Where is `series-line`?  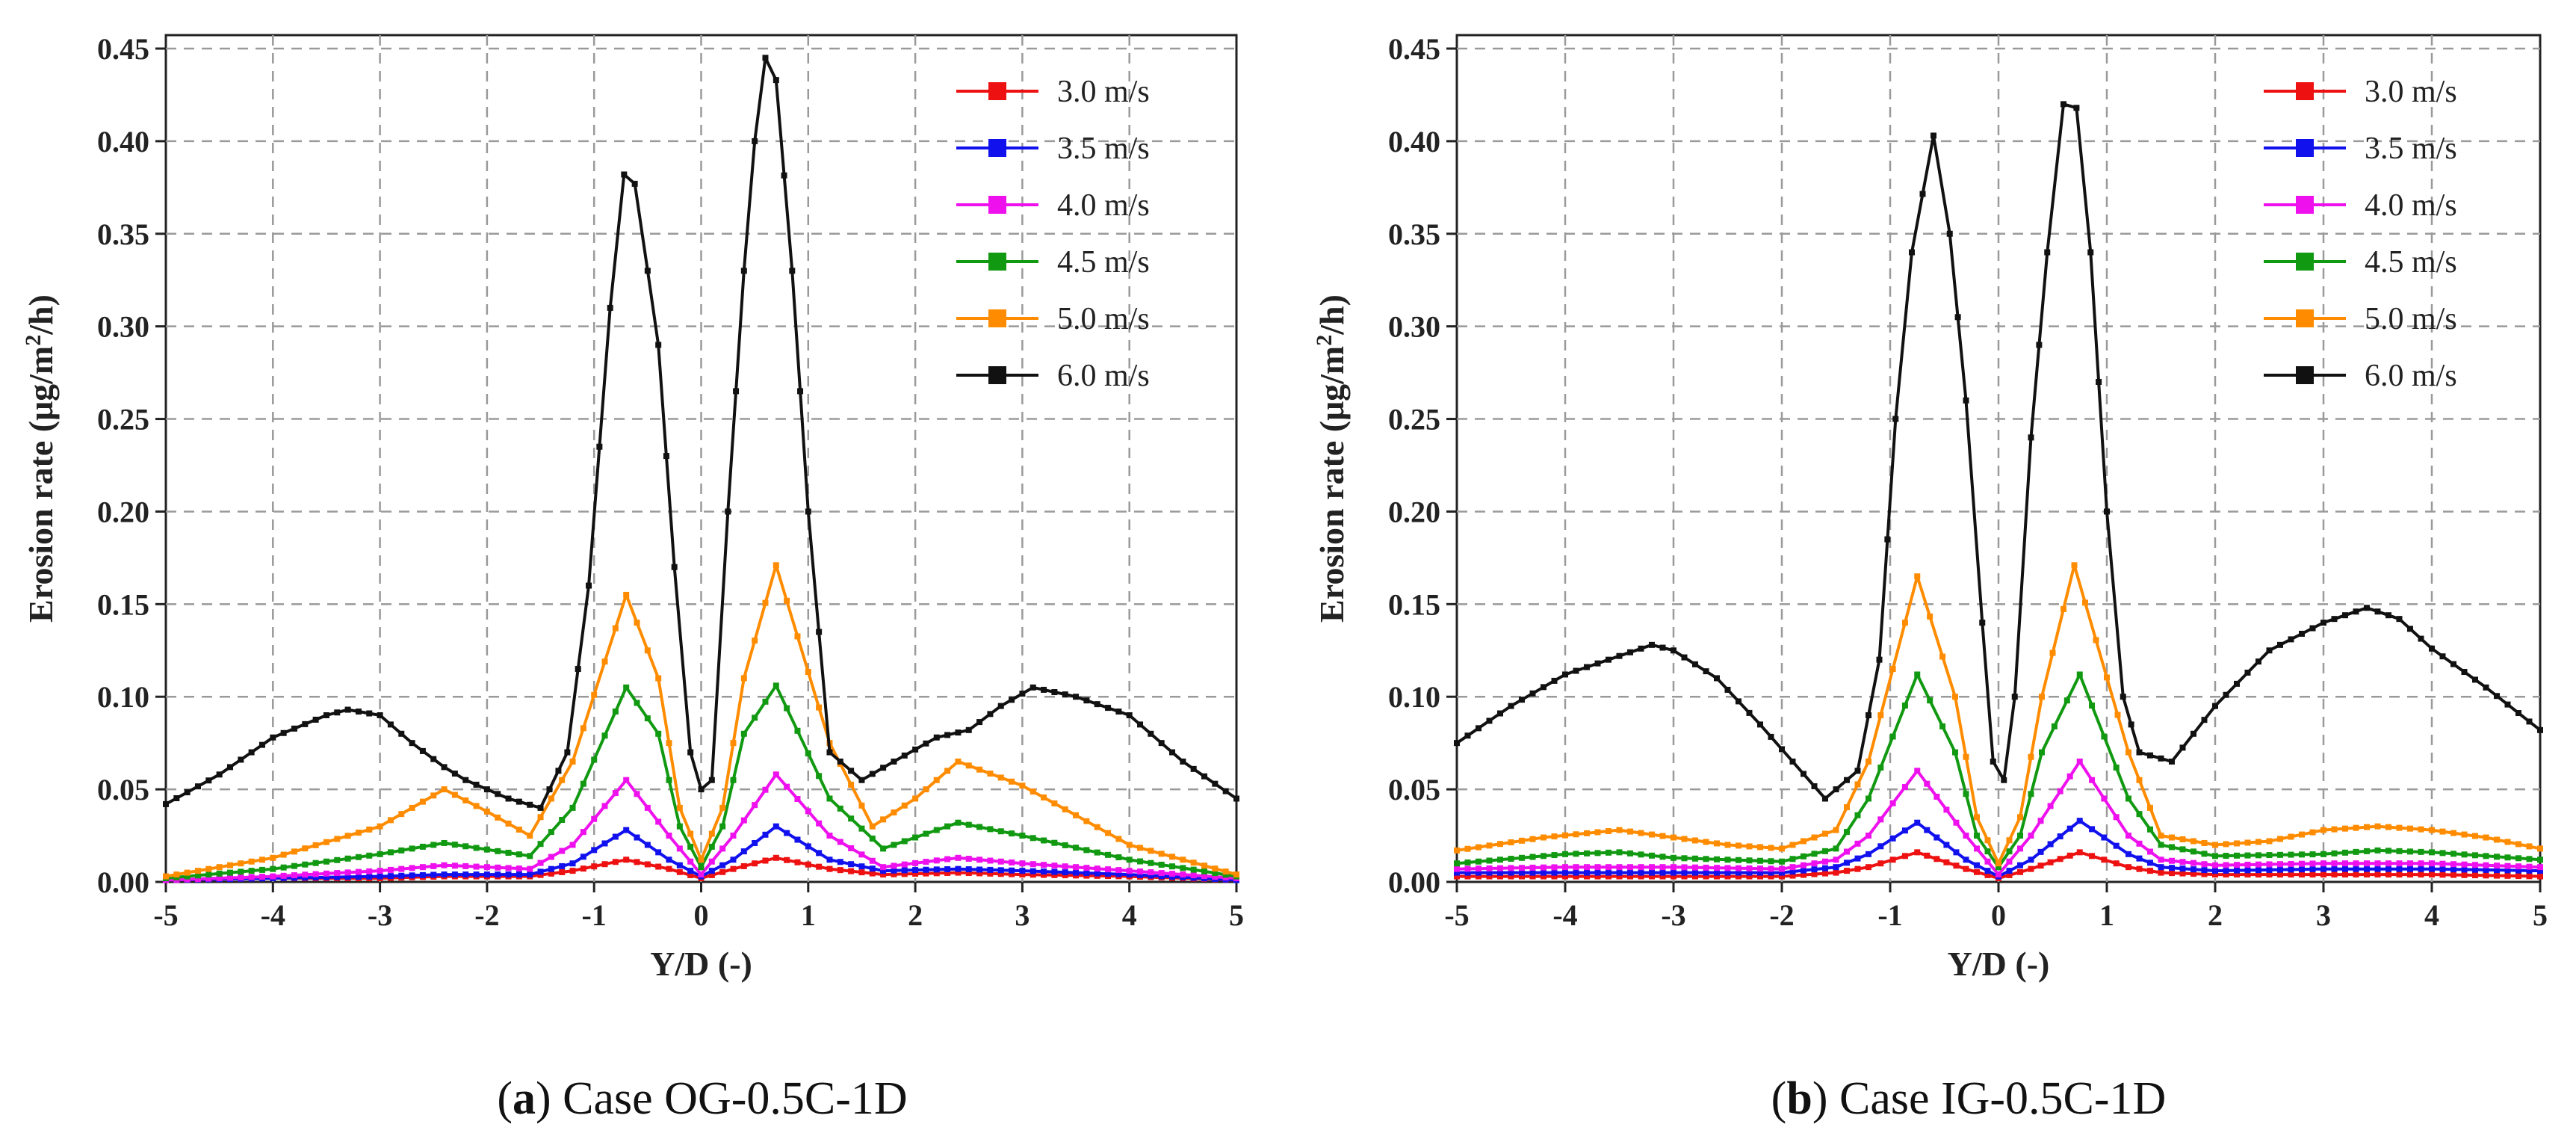
series-line is located at coordinates (1998, 714).